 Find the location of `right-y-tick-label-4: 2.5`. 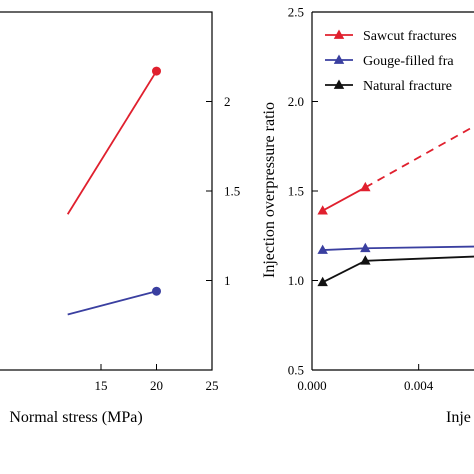

right-y-tick-label-4: 2.5 is located at coordinates (296, 12).